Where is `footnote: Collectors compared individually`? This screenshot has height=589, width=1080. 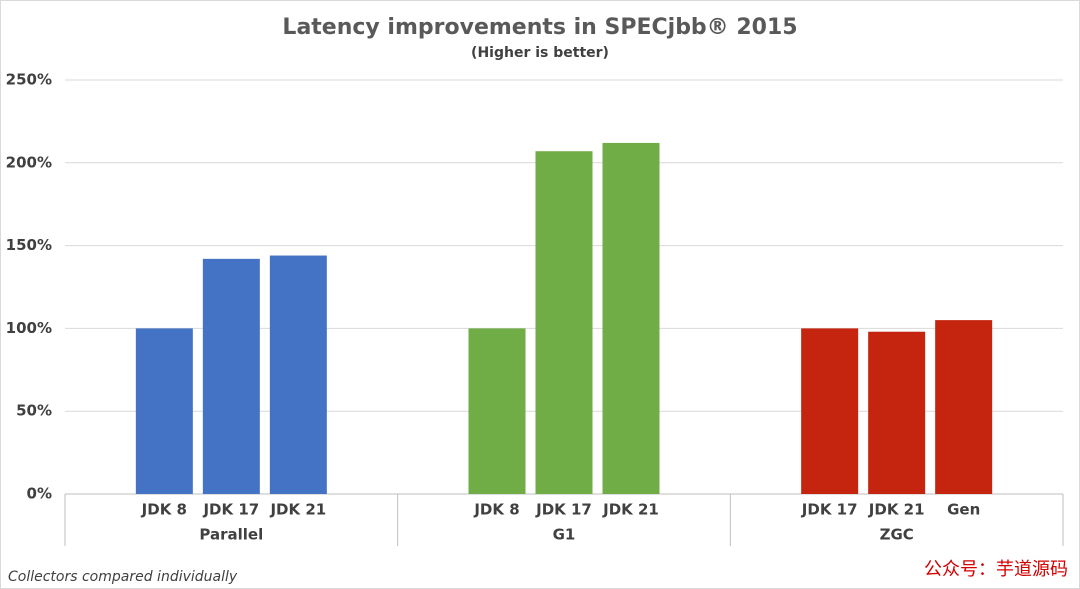
footnote: Collectors compared individually is located at coordinates (123, 577).